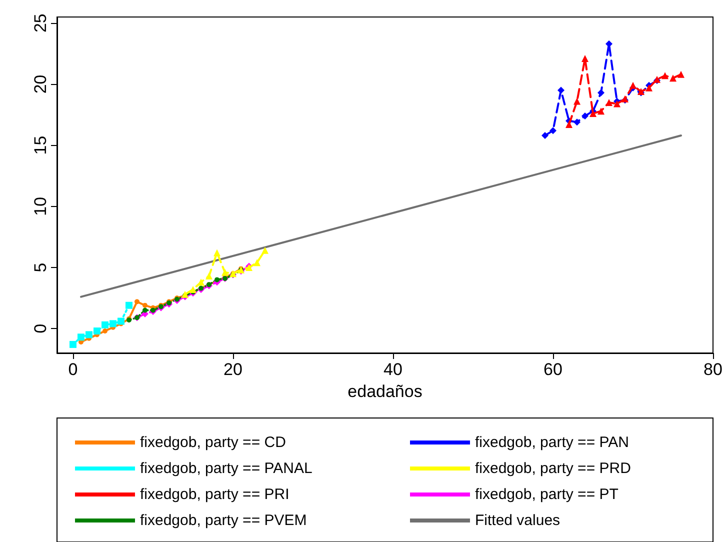  Describe the element at coordinates (40, 206) in the screenshot. I see `y-tick-label: 10` at that location.